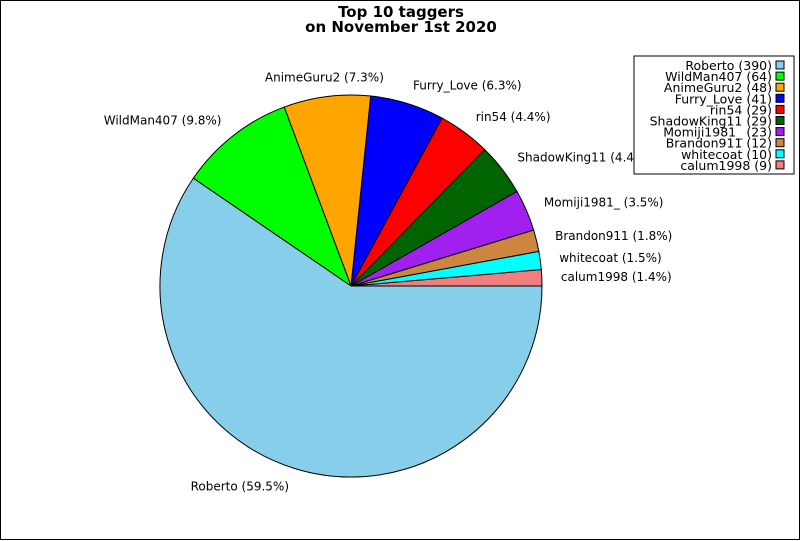 The height and width of the screenshot is (541, 800). Describe the element at coordinates (718, 87) in the screenshot. I see `legend-item-label: AnimeGuru2 (48)` at that location.